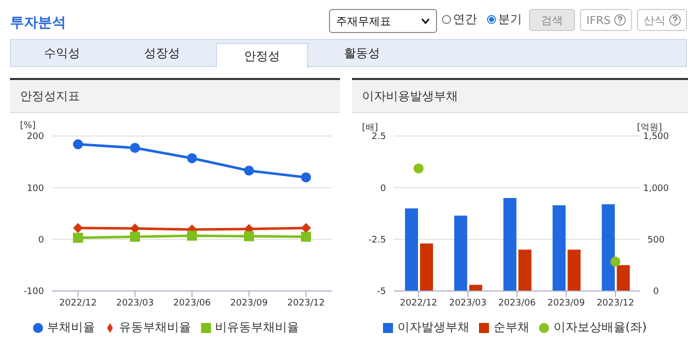  I want to click on y2-axis-title: [억원], so click(649, 127).